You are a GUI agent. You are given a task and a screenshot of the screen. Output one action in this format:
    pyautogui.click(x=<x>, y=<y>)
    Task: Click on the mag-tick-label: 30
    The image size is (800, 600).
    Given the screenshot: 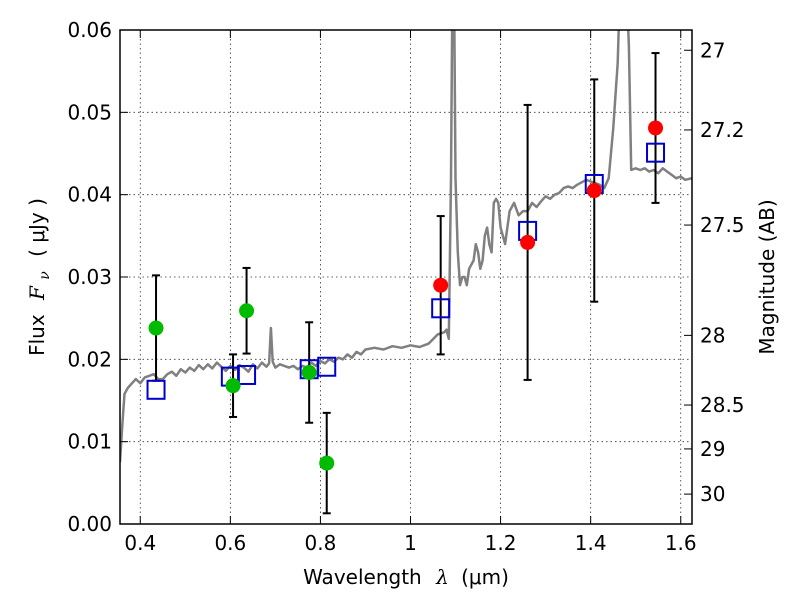 What is the action you would take?
    pyautogui.click(x=712, y=494)
    